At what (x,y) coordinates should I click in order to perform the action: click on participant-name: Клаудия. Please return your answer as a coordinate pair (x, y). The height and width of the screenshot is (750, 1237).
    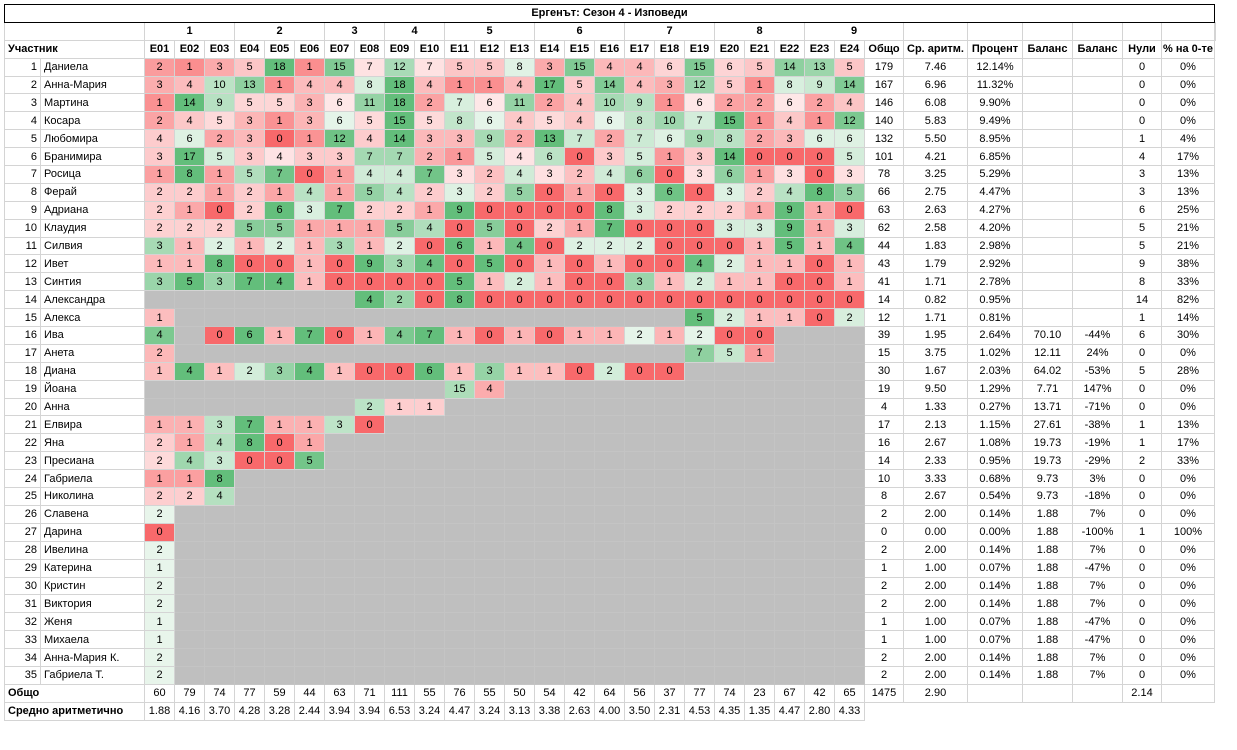
    Looking at the image, I should click on (92, 228).